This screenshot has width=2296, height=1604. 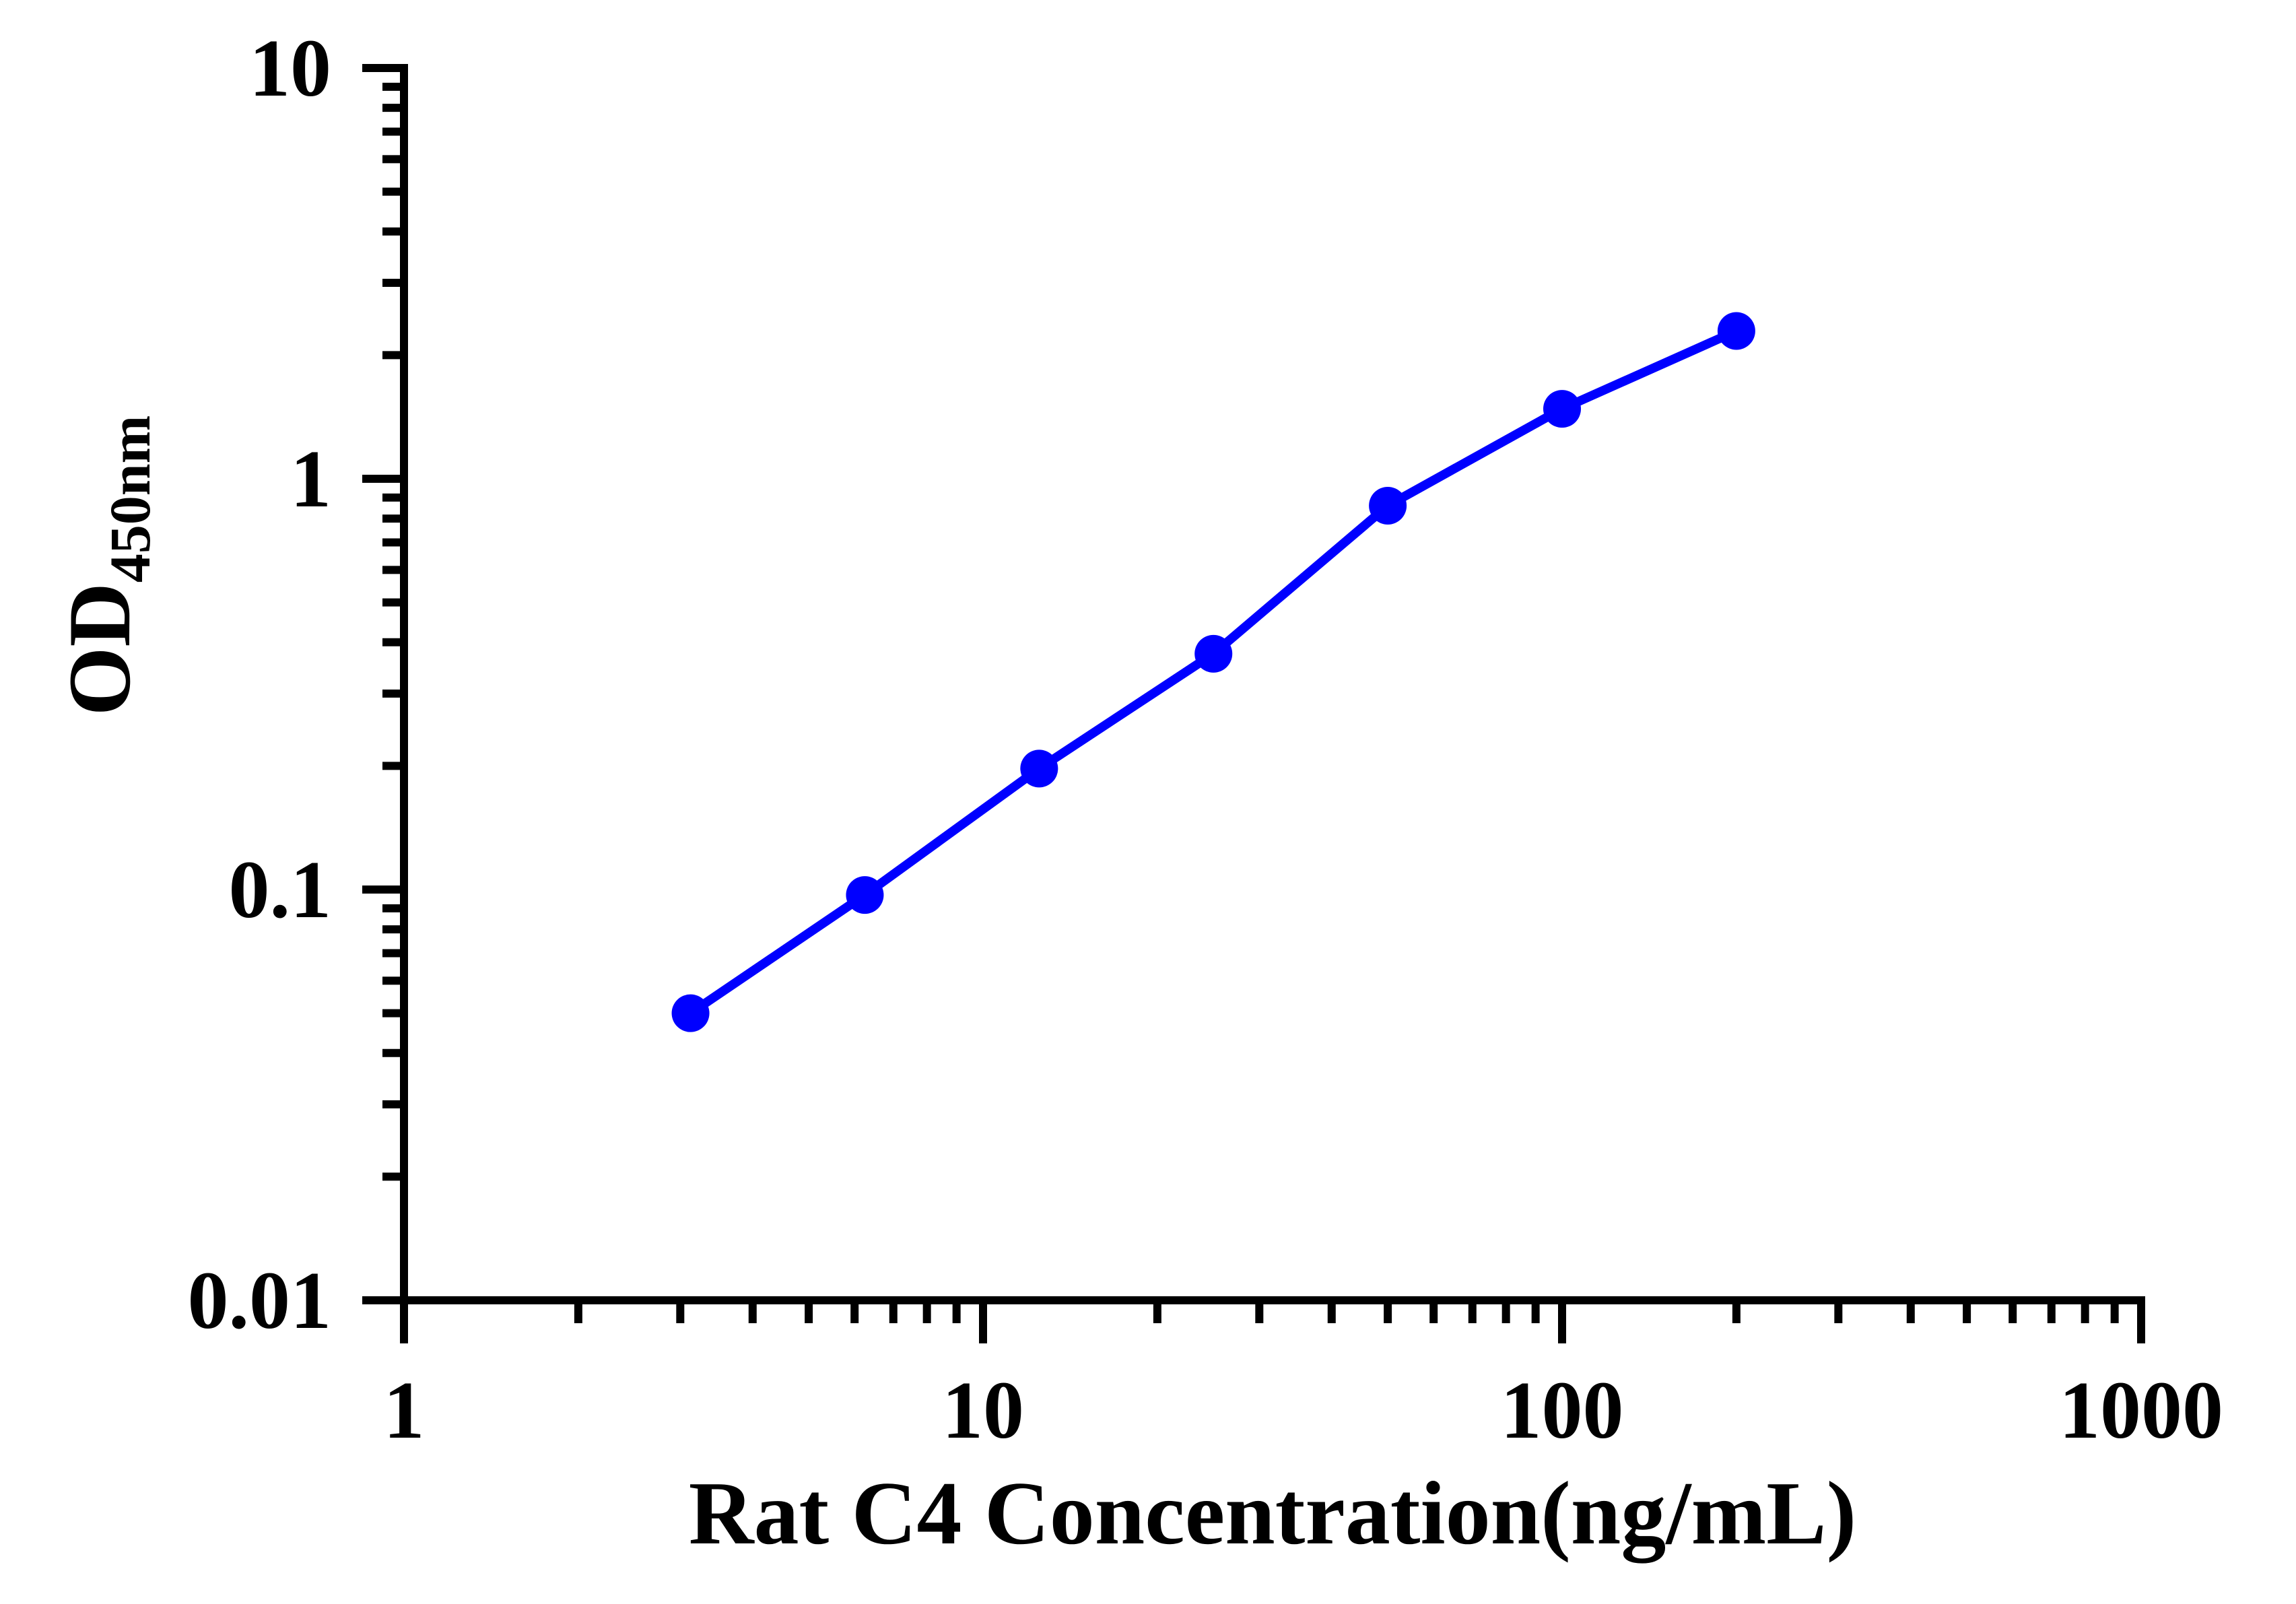 What do you see at coordinates (130, 499) in the screenshot?
I see `y-axis-title-subscript: 450nm` at bounding box center [130, 499].